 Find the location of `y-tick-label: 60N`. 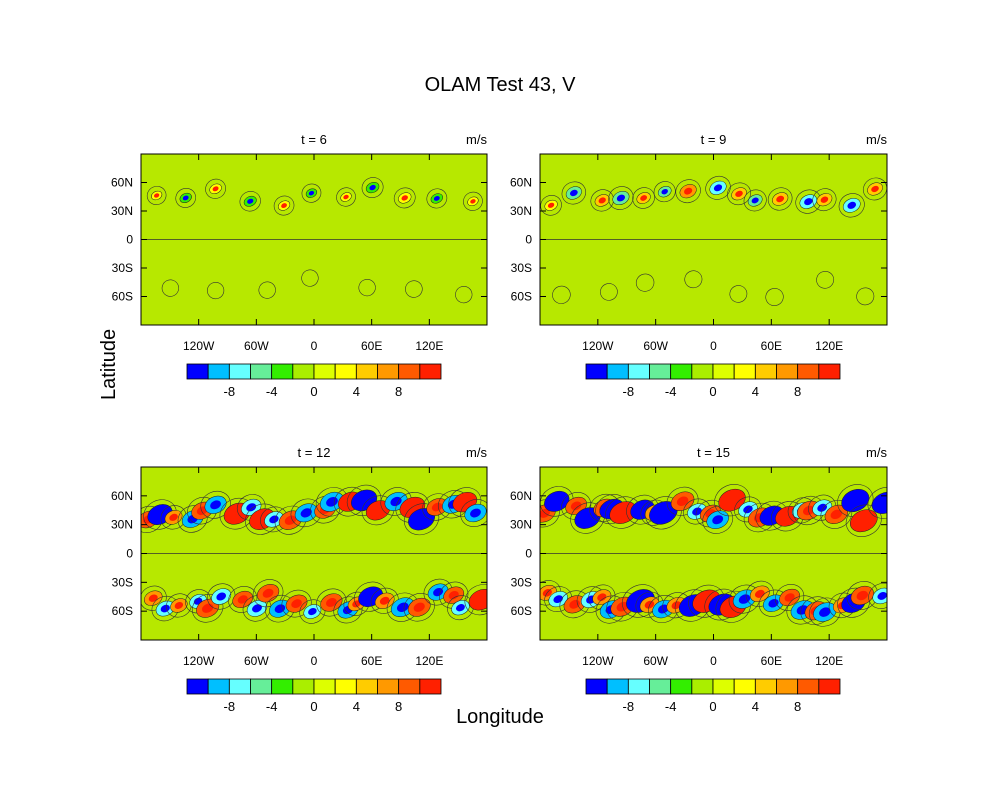

y-tick-label: 60N is located at coordinates (521, 496).